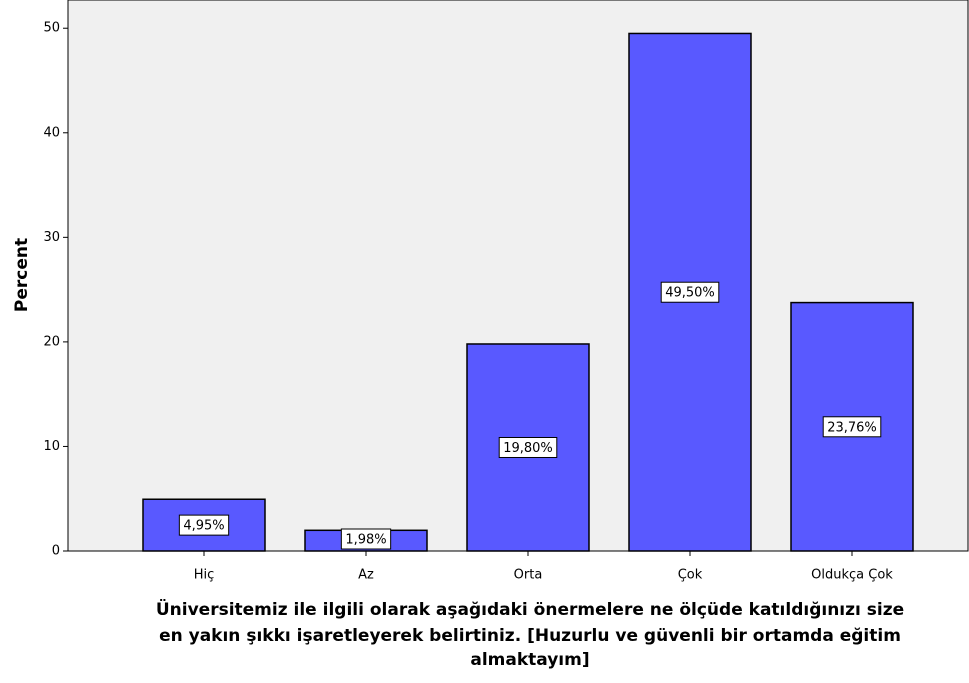 The image size is (969, 683). I want to click on value-label: 23,76%, so click(852, 427).